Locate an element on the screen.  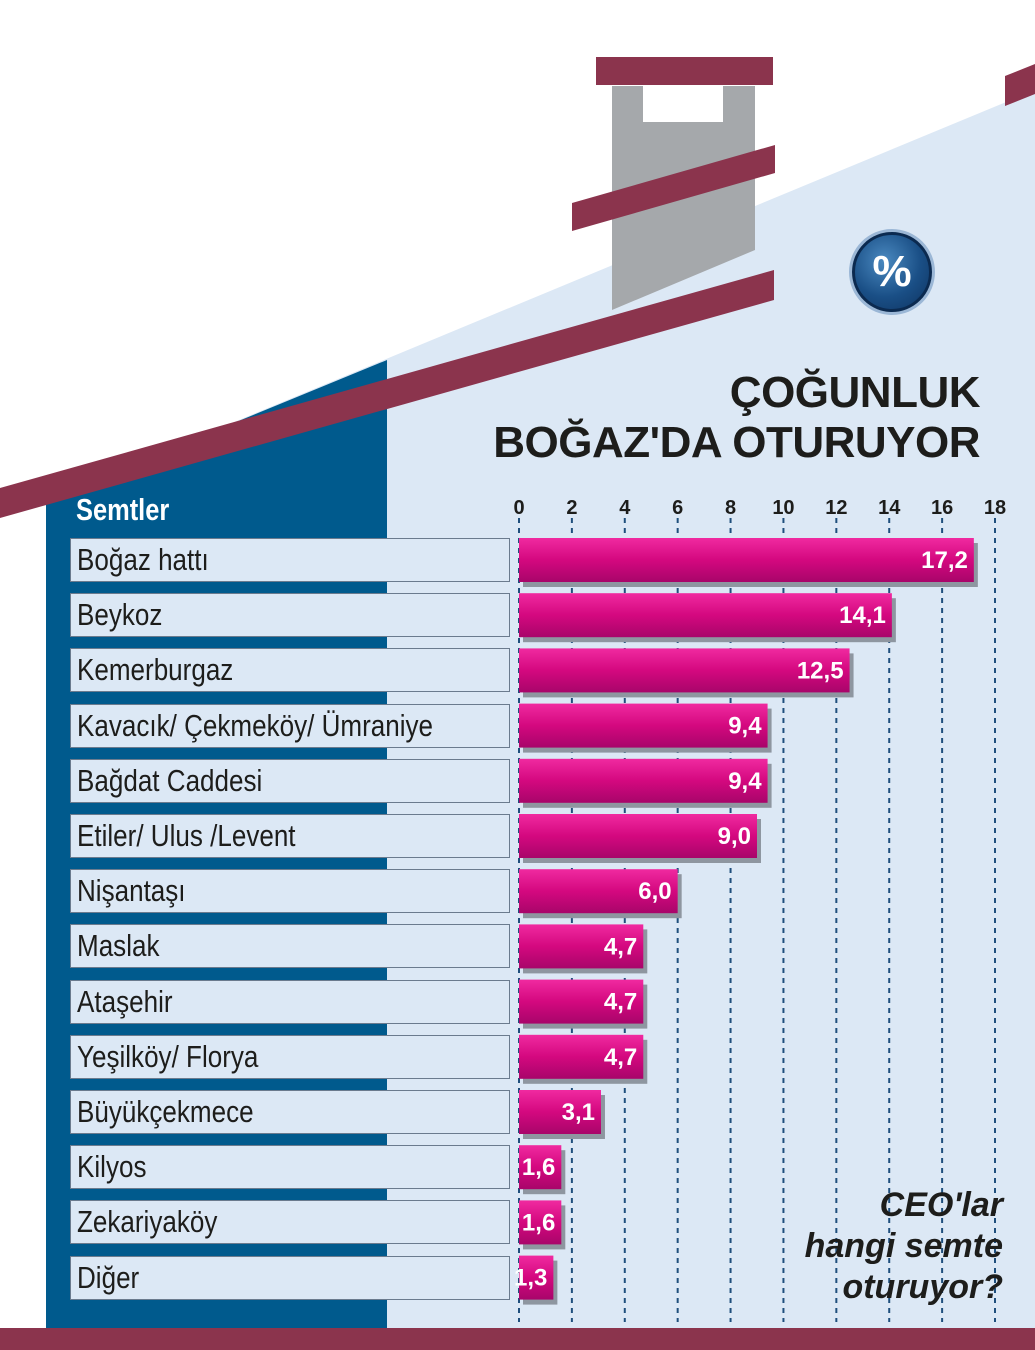
row-label: Diğer is located at coordinates (290, 1277).